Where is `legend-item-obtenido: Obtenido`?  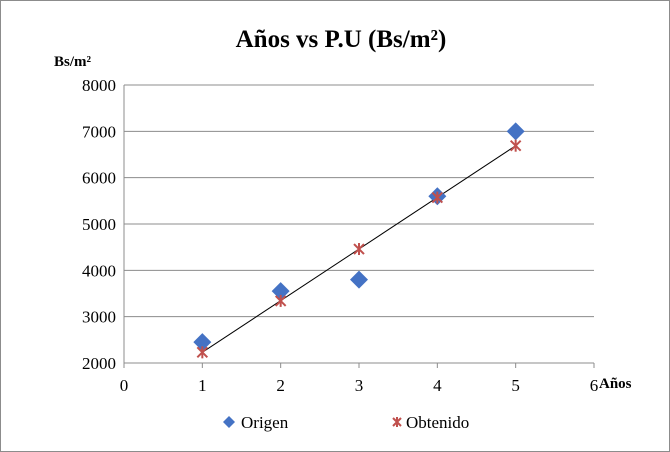 legend-item-obtenido: Obtenido is located at coordinates (430, 422).